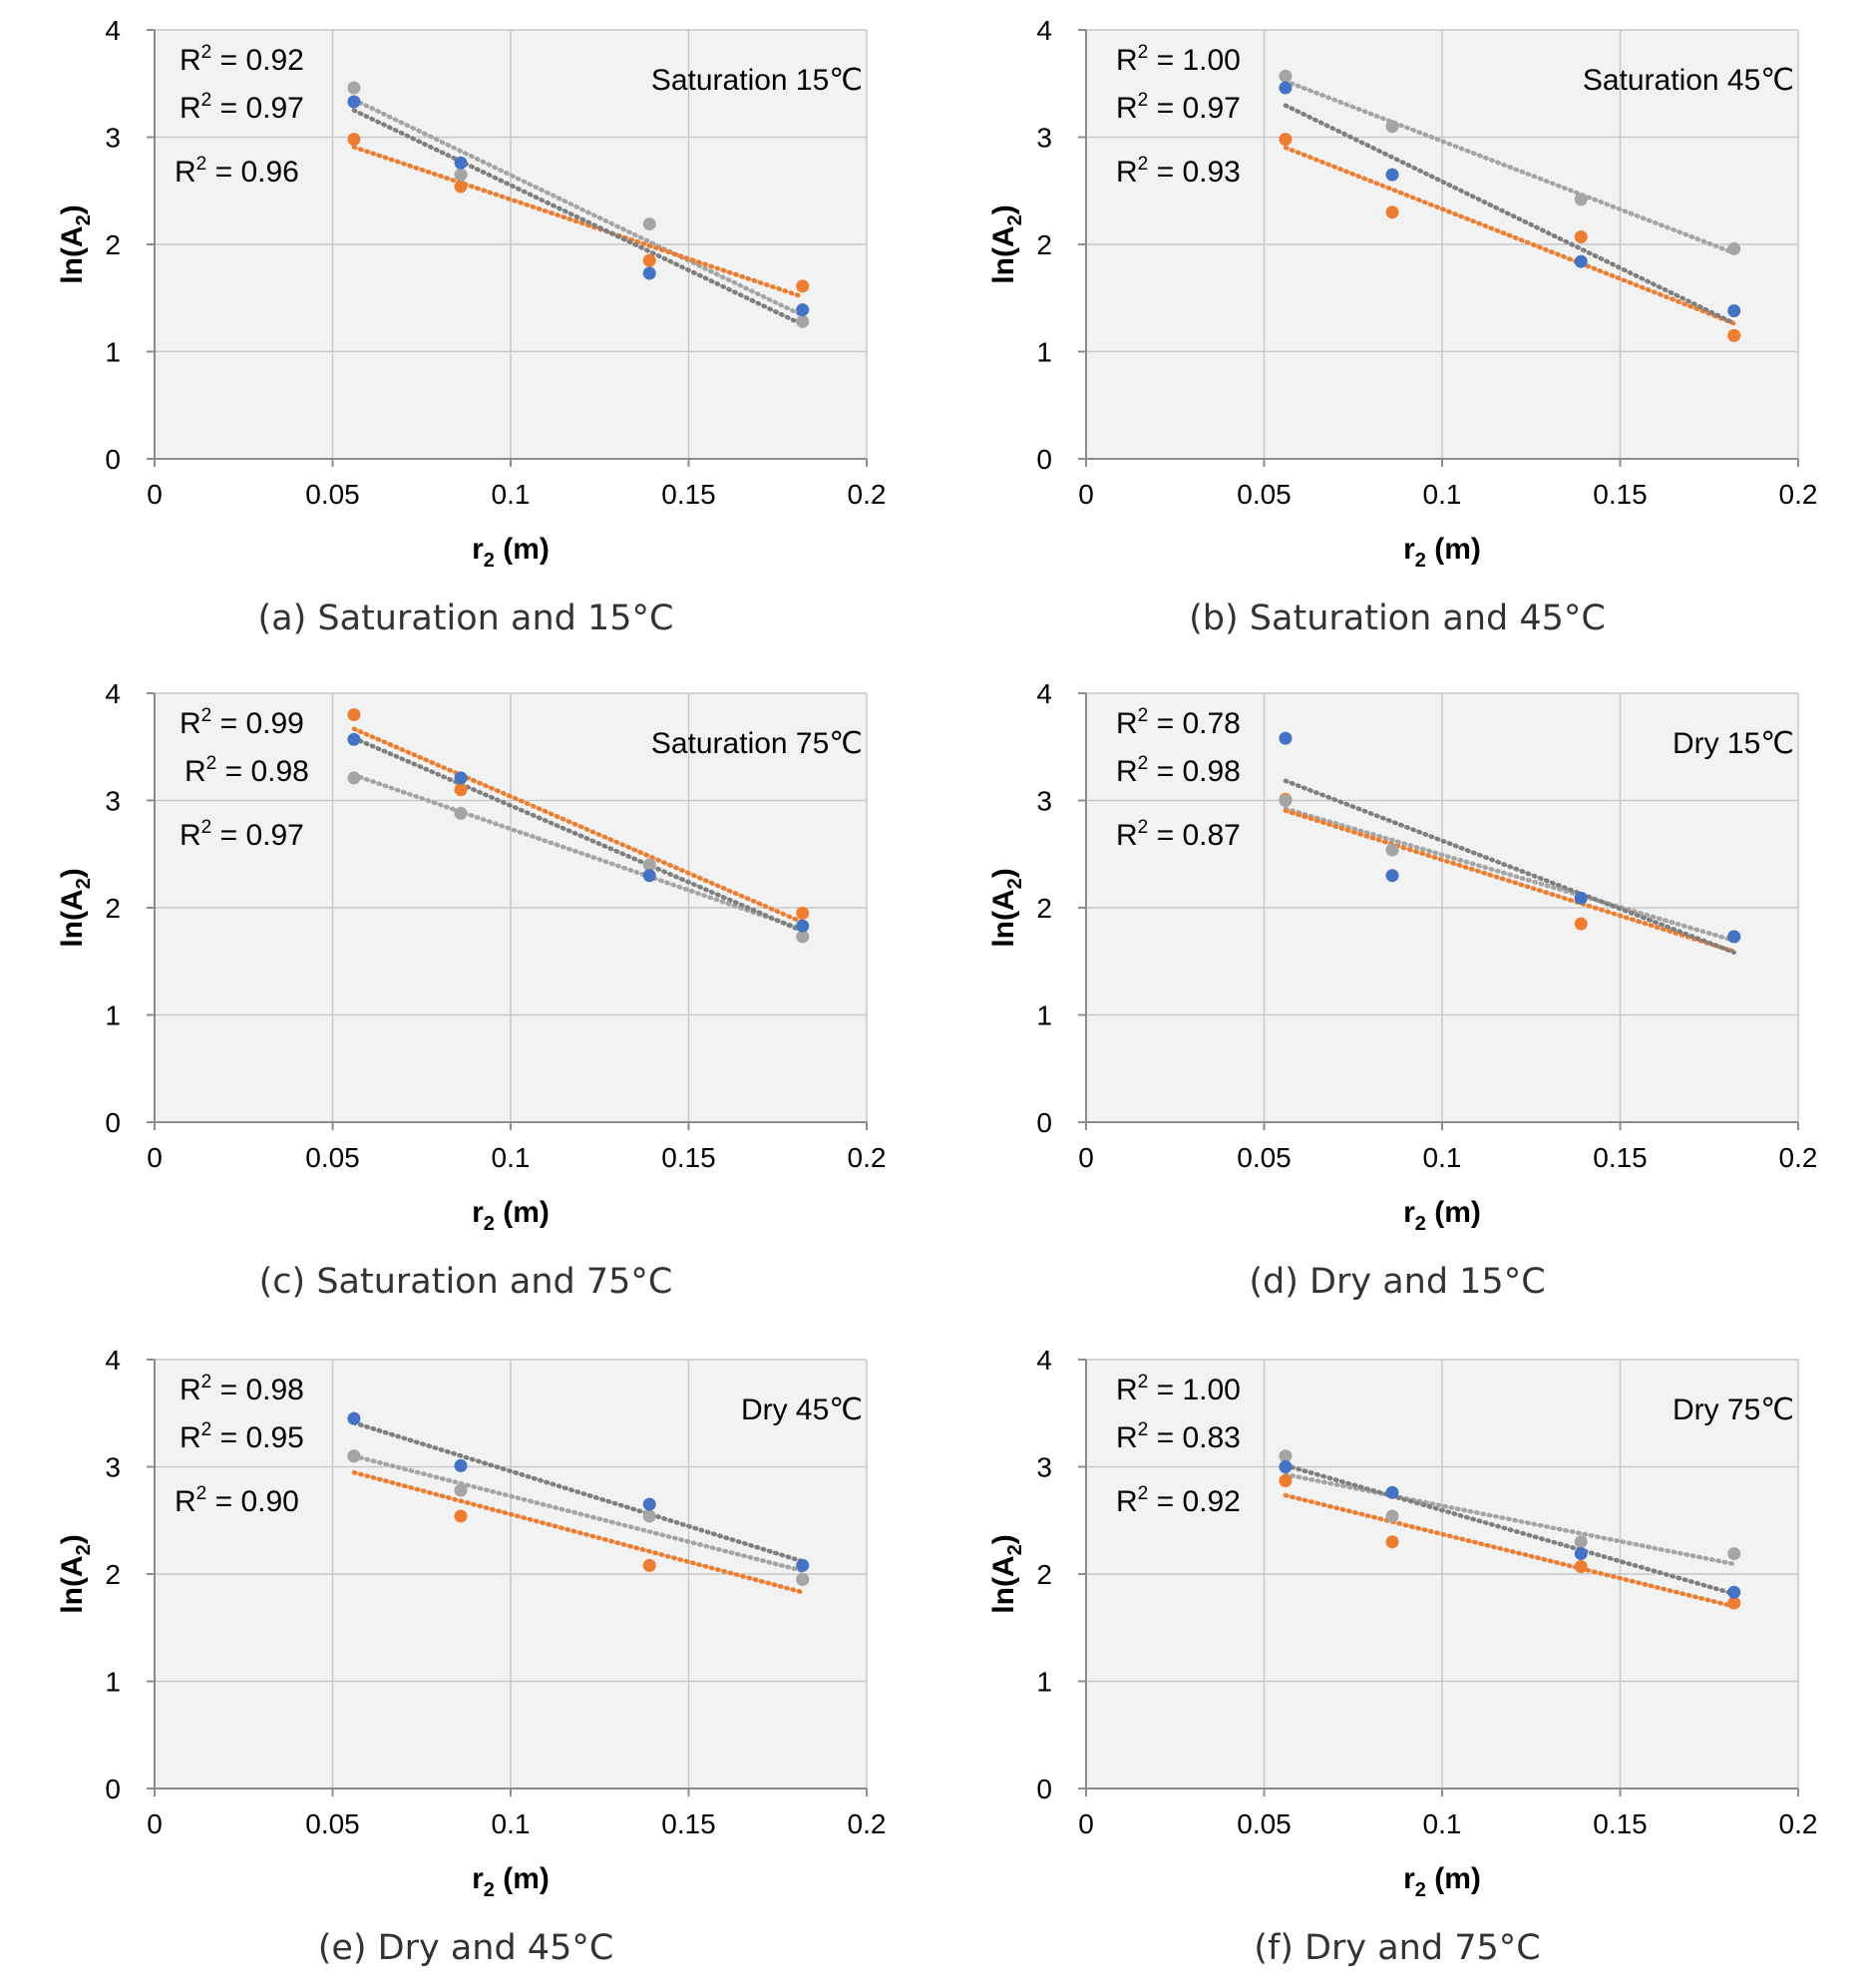  Describe the element at coordinates (1178, 722) in the screenshot. I see `r-squared-label: R2 = 0.78` at that location.